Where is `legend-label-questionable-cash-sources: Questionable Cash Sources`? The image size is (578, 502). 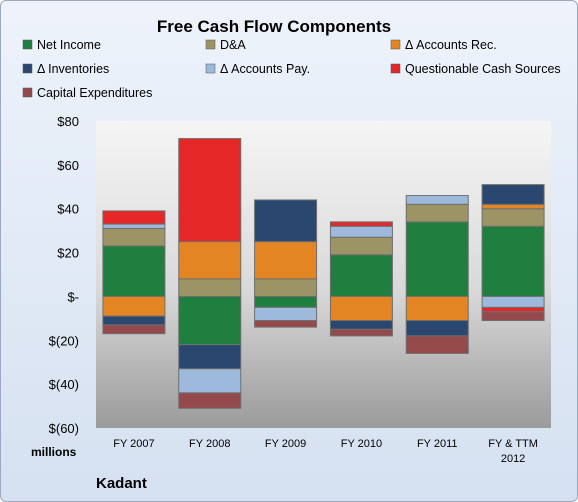
legend-label-questionable-cash-sources: Questionable Cash Sources is located at coordinates (483, 69).